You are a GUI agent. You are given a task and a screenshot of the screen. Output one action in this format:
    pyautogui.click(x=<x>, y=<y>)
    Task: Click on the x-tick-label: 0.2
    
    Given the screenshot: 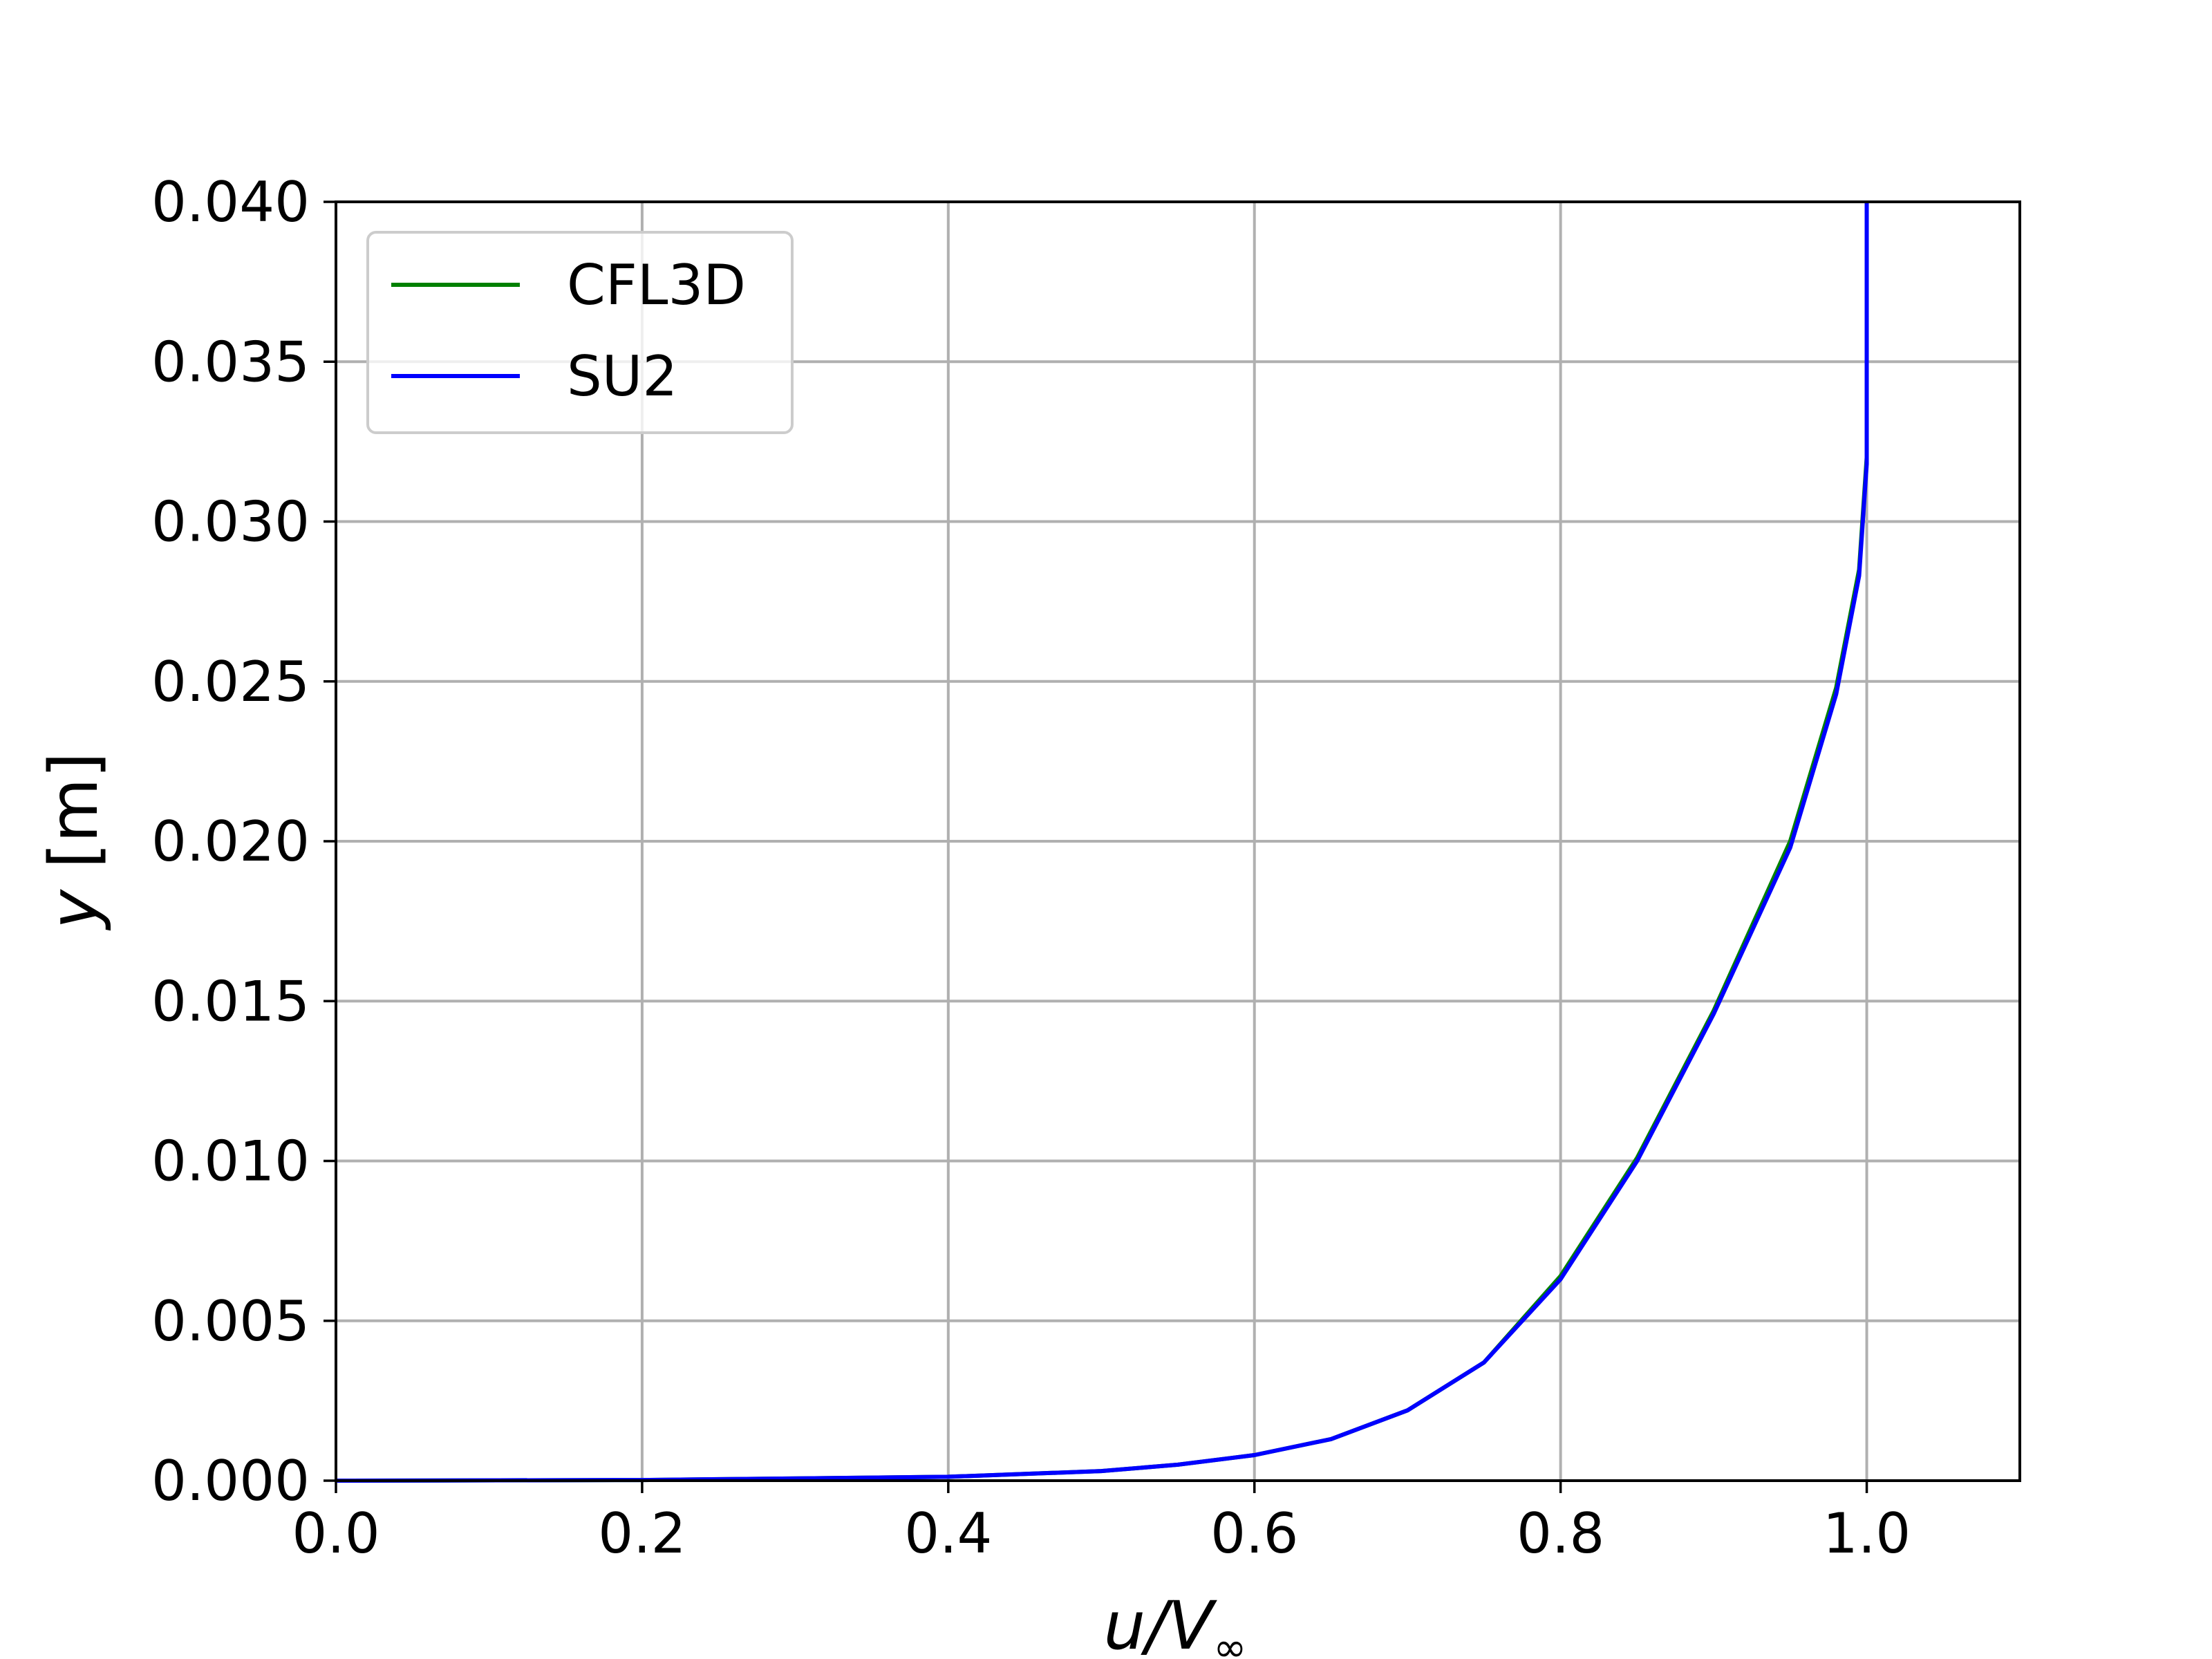 What is the action you would take?
    pyautogui.click(x=642, y=1534)
    